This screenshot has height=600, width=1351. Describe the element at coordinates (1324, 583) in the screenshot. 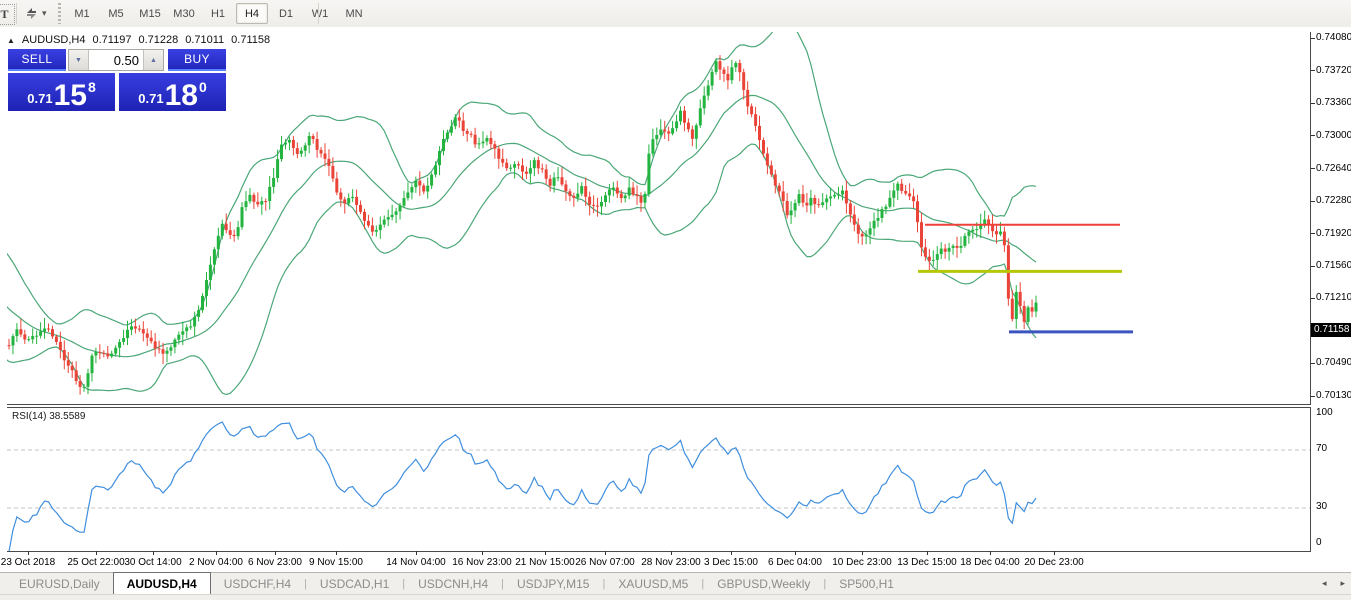

I see `tab-scroll-left-icon: ◂` at that location.